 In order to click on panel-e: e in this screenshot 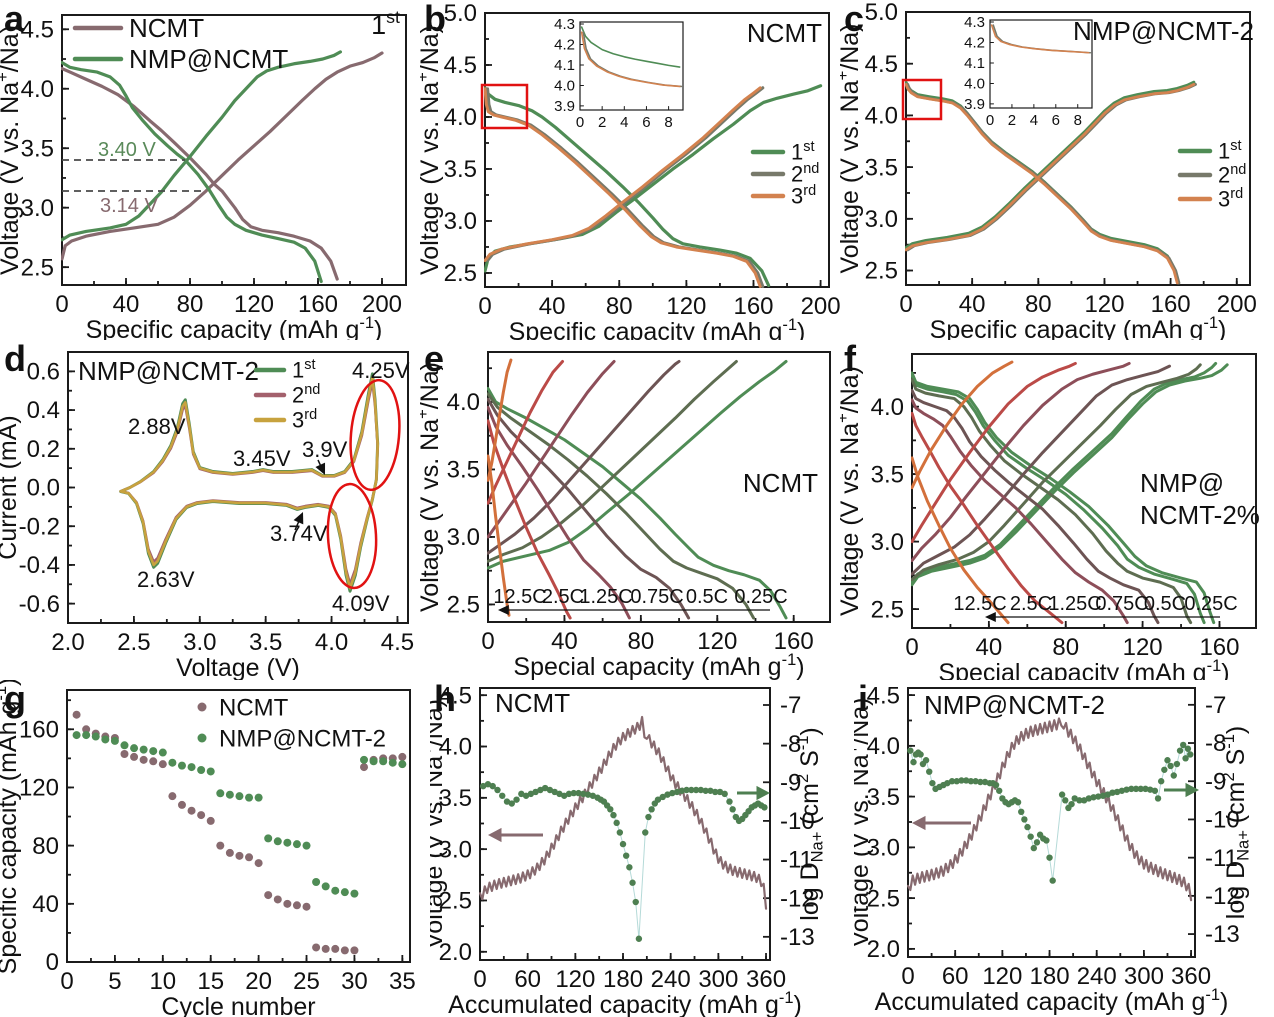, I will do `click(635, 509)`.